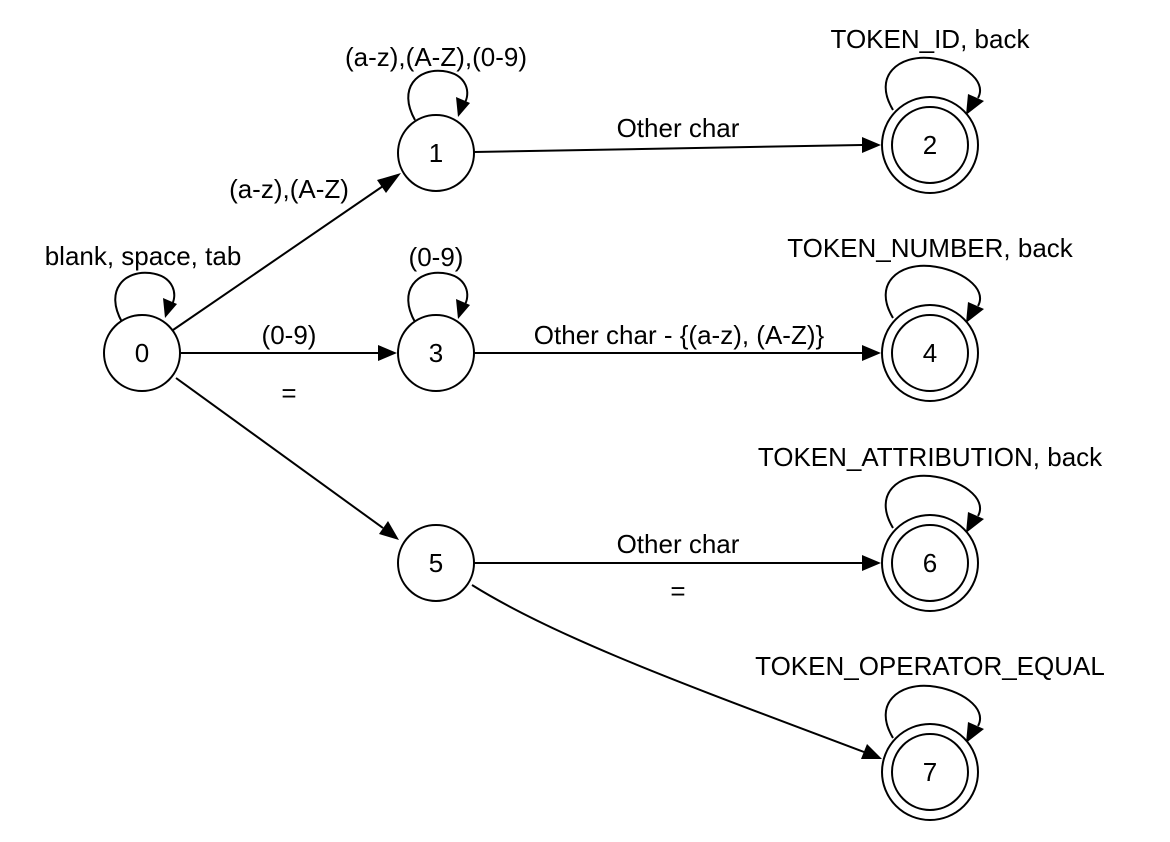 This screenshot has height=842, width=1170. I want to click on edge-label-loop-0: blank, space, tab, so click(143, 256).